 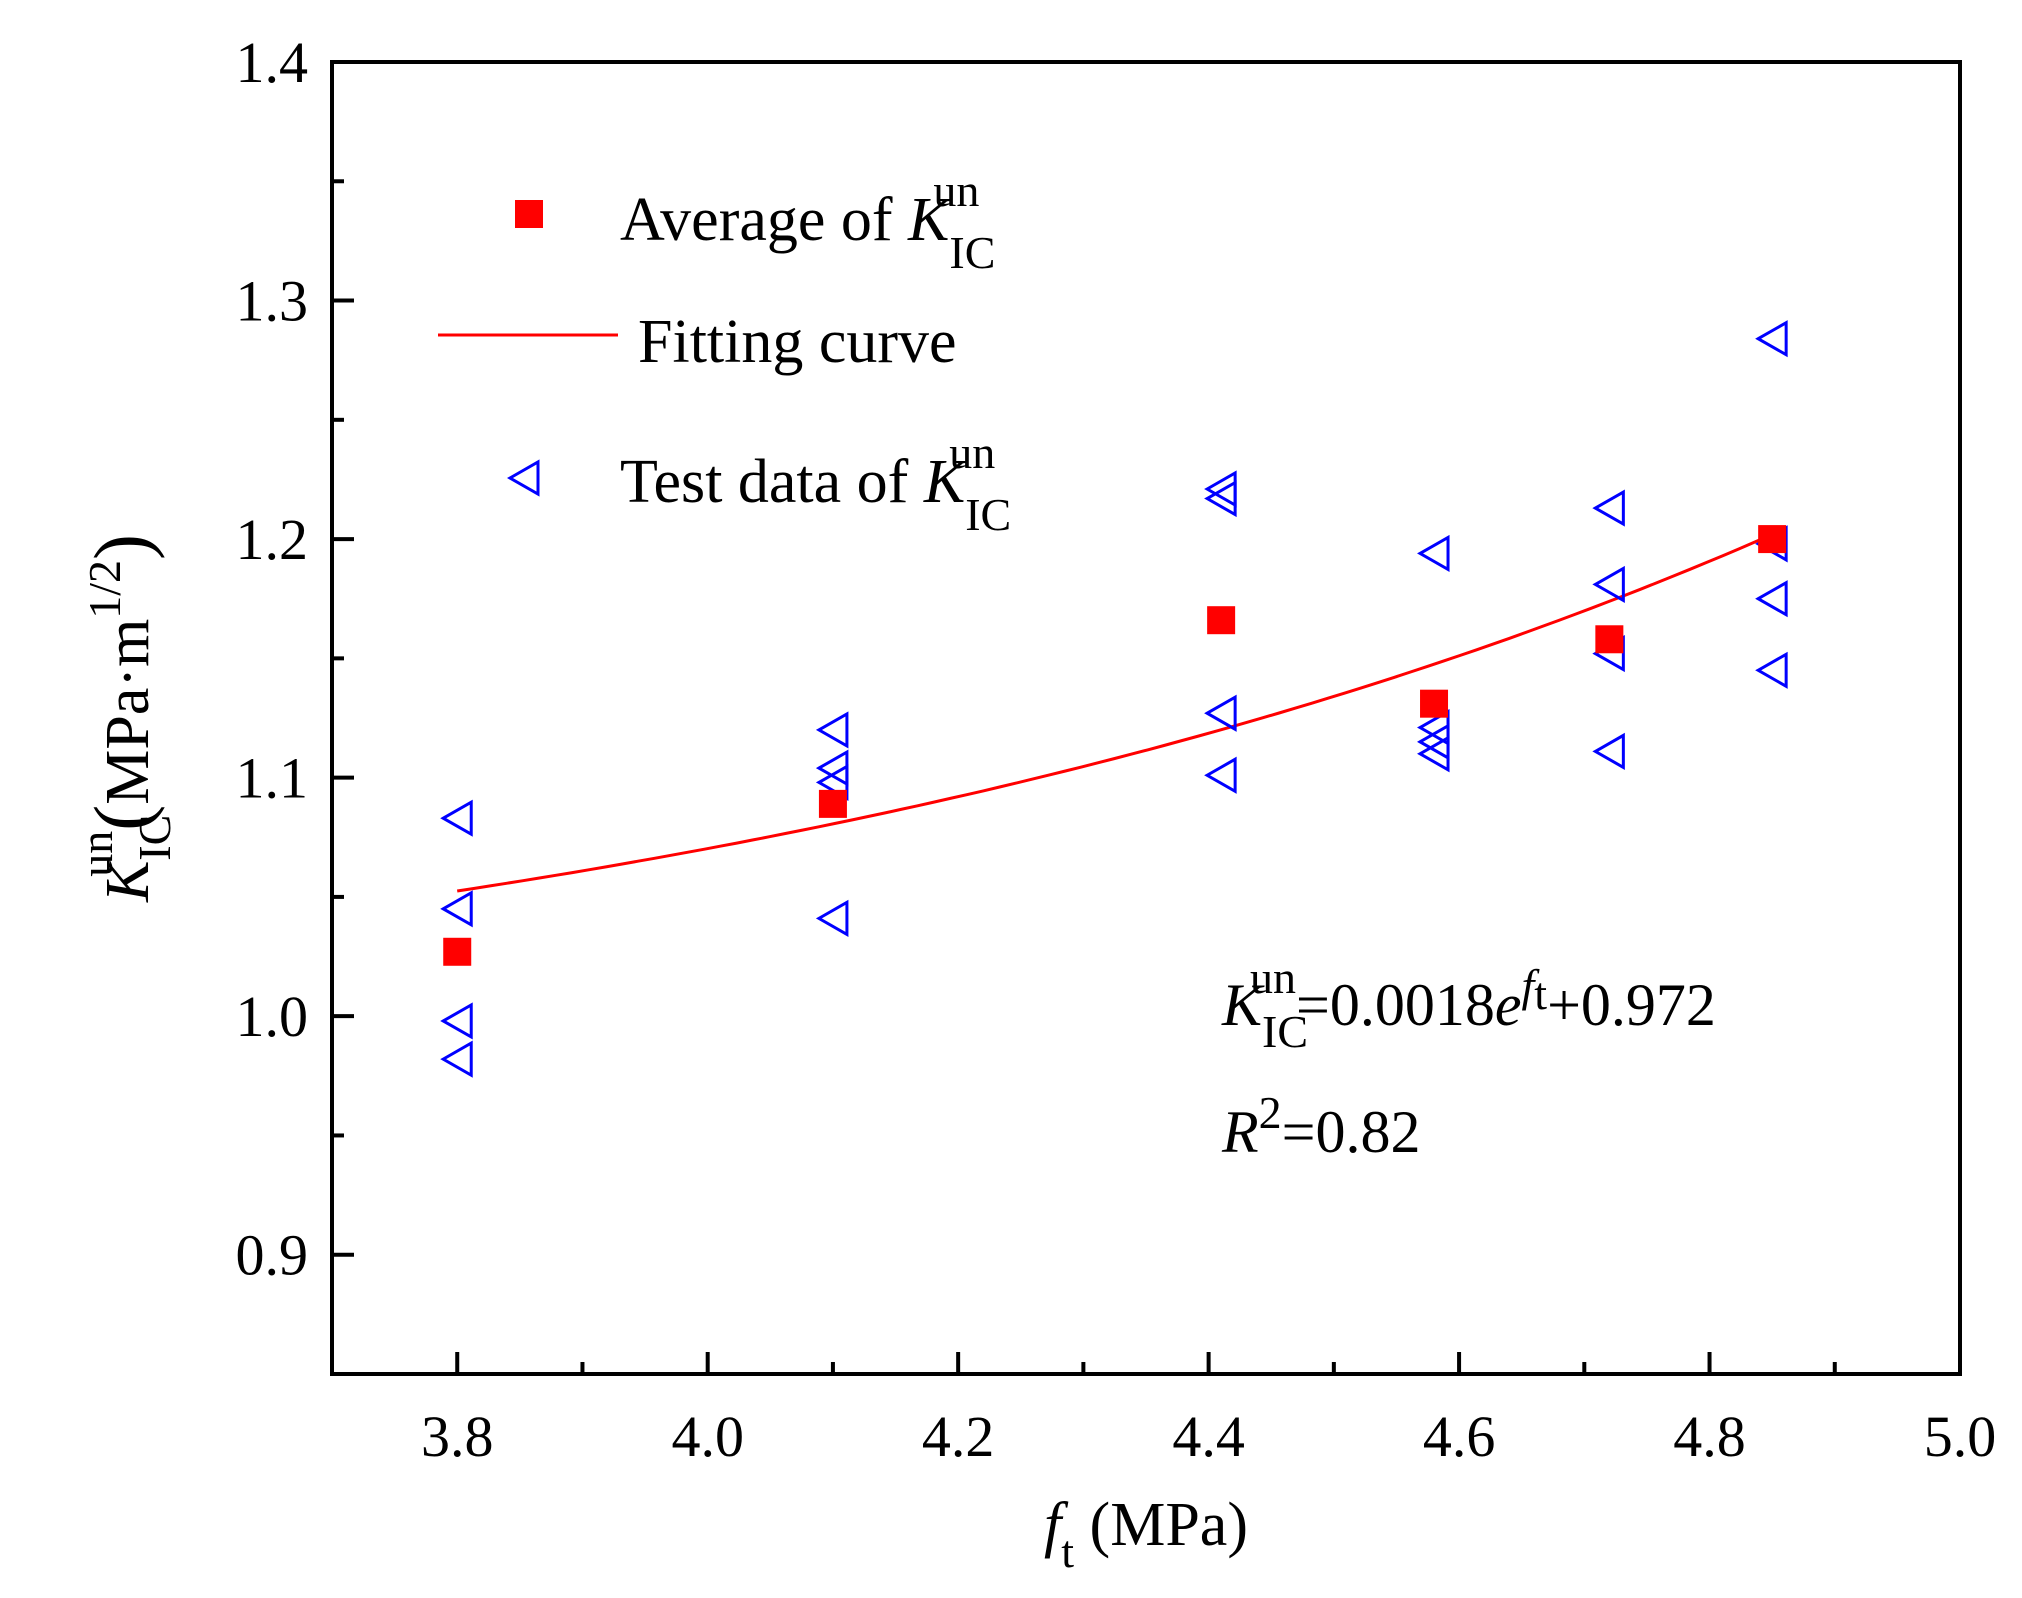 I want to click on fitting-curve-layer, so click(x=1114, y=713).